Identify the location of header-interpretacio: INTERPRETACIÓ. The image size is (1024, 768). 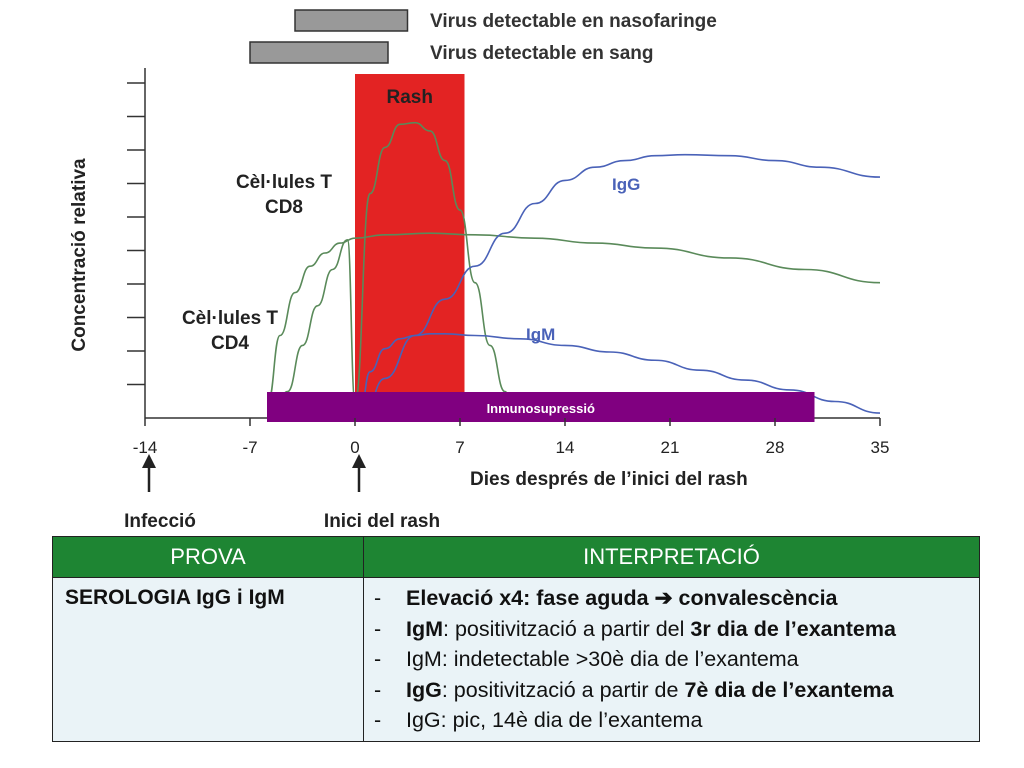
(671, 557).